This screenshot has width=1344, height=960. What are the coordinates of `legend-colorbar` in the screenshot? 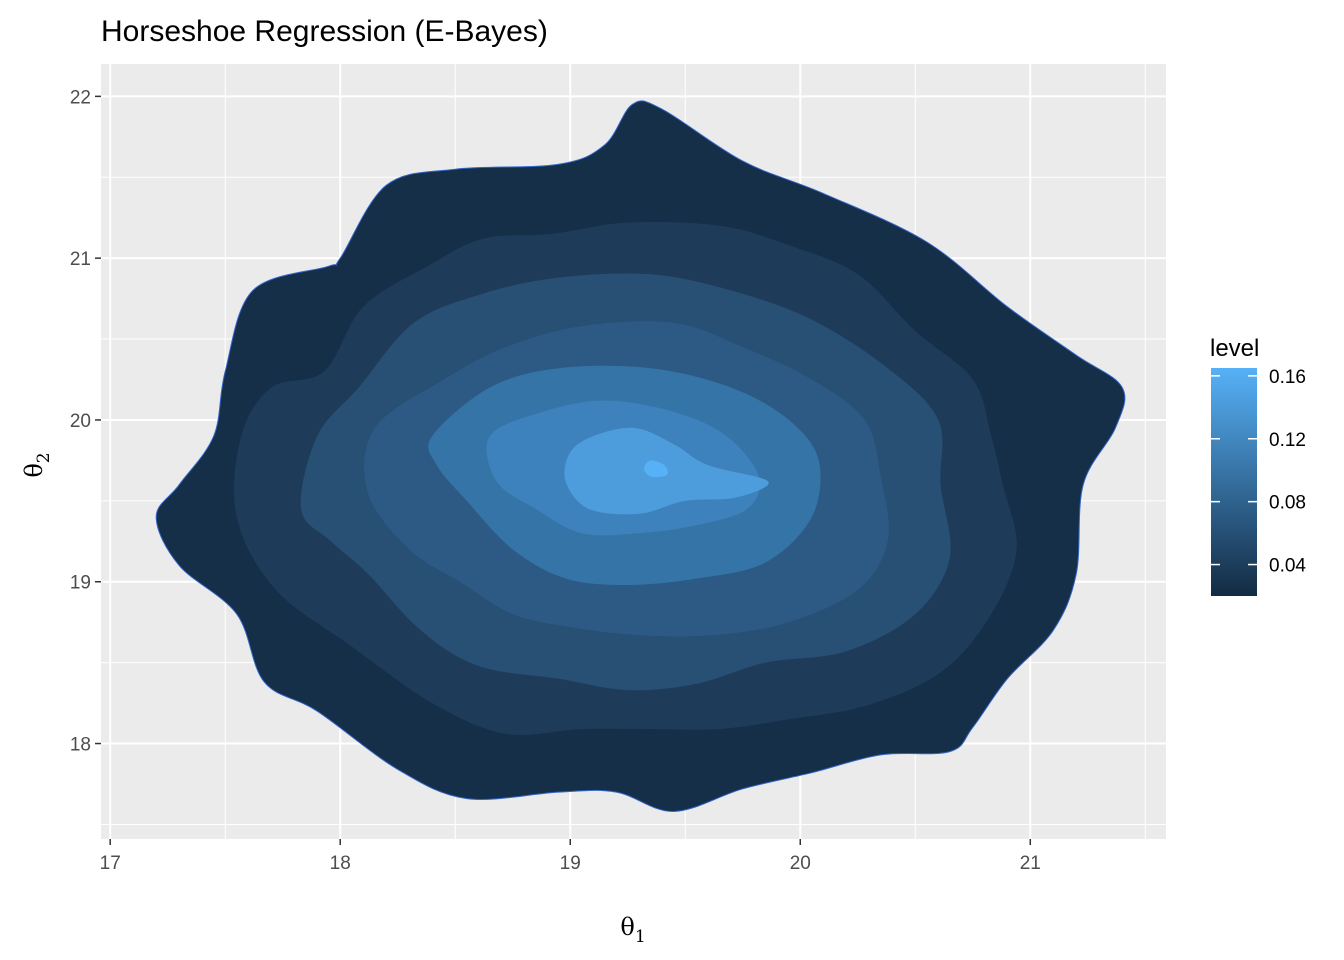 It's located at (1234, 482).